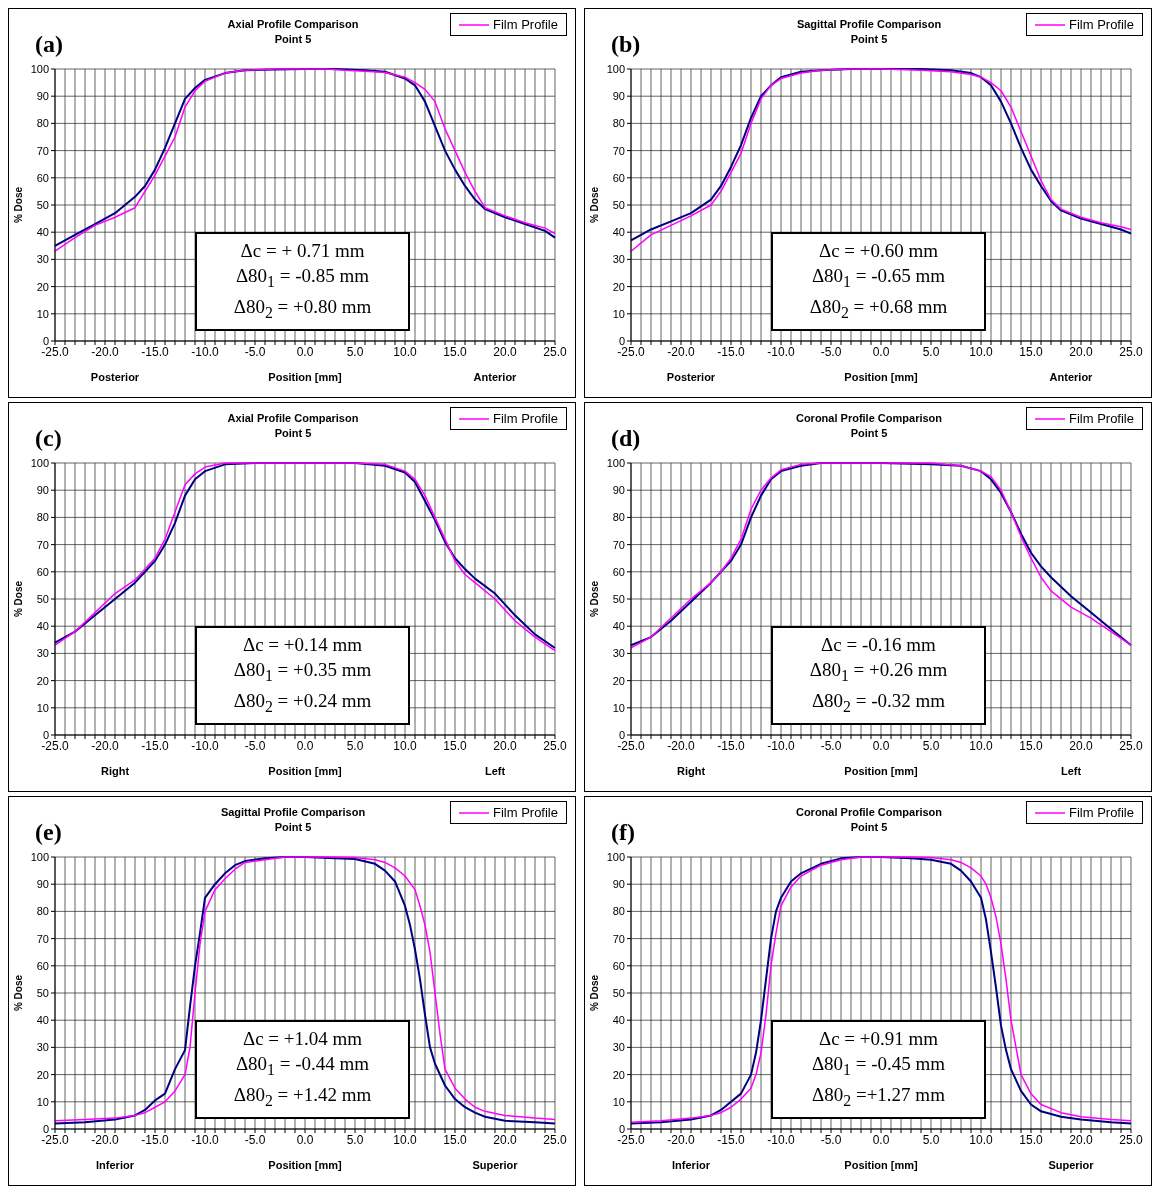  I want to click on chart-subtitle: Point 5, so click(293, 39).